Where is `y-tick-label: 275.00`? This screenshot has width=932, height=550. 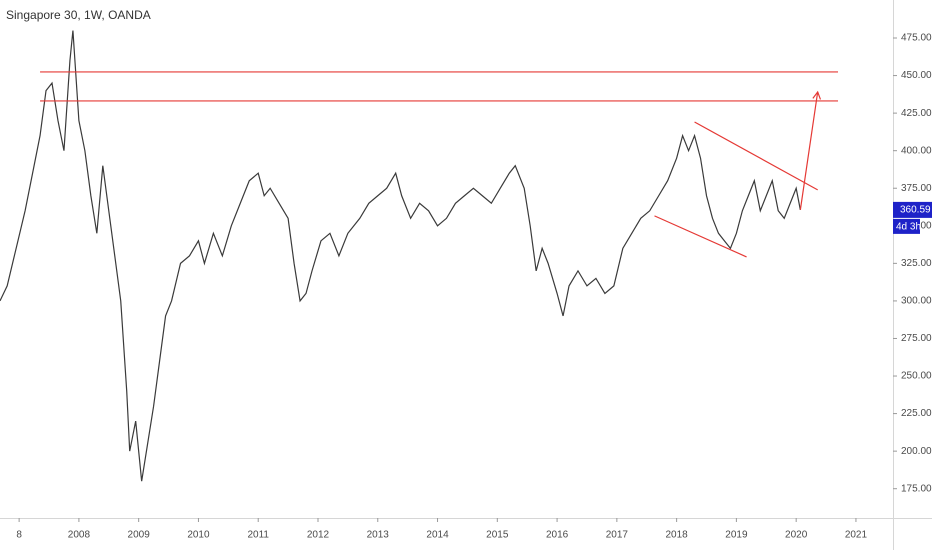
y-tick-label: 275.00 is located at coordinates (916, 338).